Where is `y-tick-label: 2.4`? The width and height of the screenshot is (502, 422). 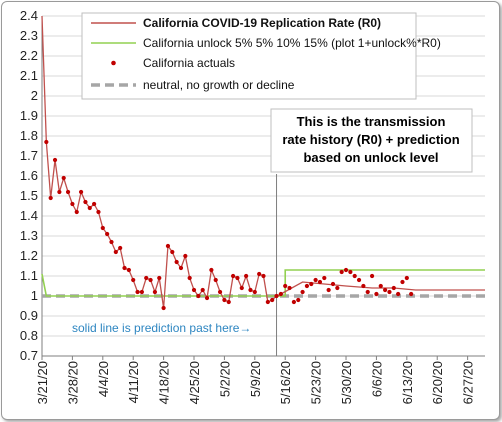 y-tick-label: 2.4 is located at coordinates (29, 15).